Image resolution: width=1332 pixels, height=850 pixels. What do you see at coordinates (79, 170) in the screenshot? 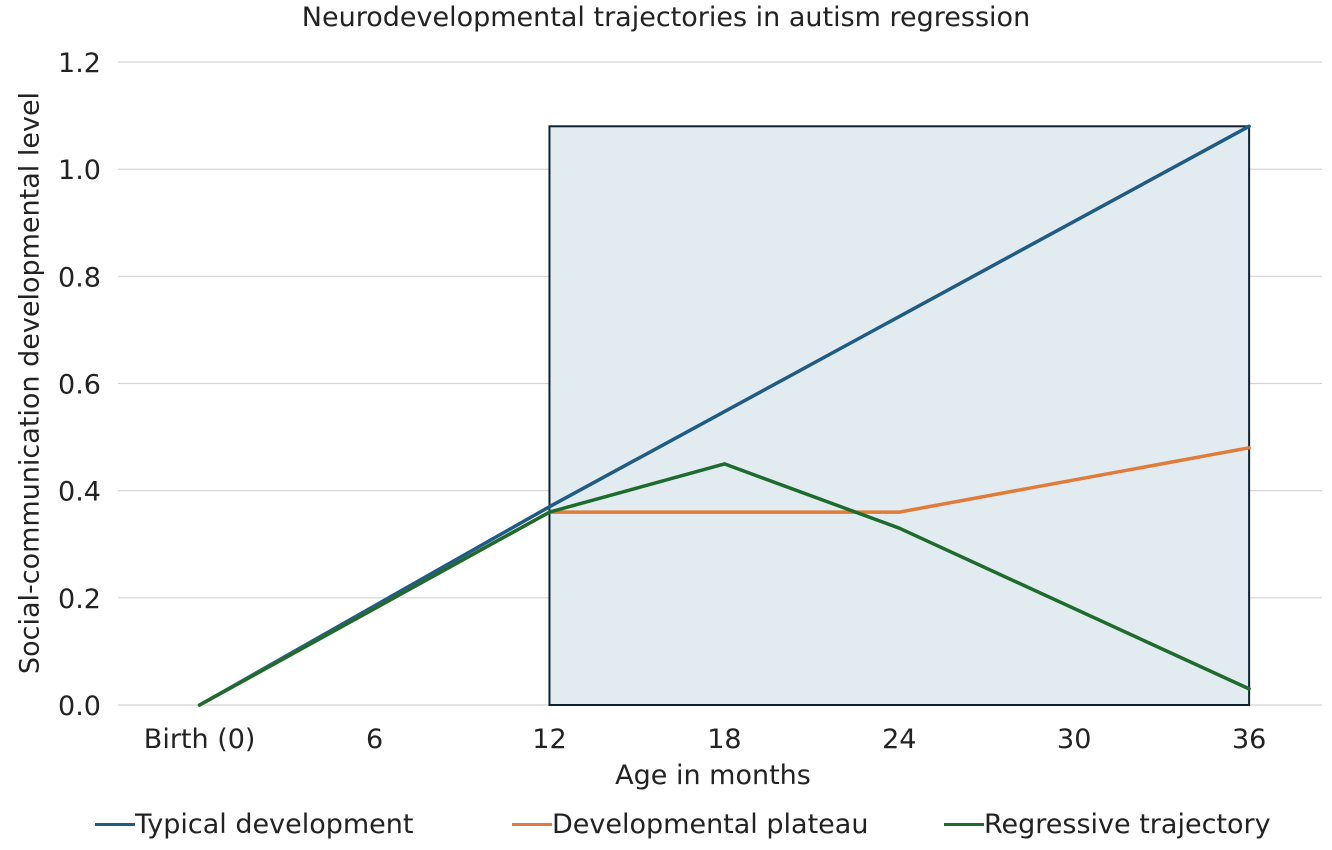
I see `y-tick-label: 1.0` at bounding box center [79, 170].